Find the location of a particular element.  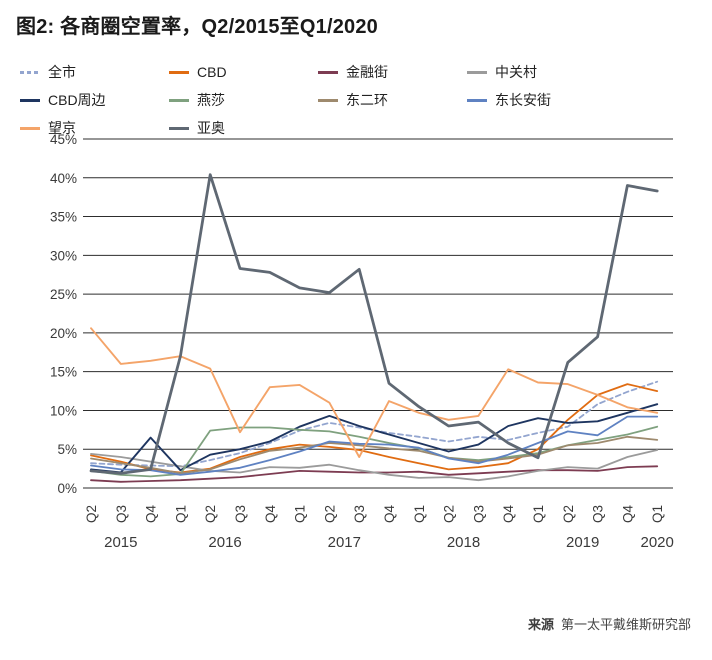

legend-item-CBD周边: CBD周边 is located at coordinates (94, 100).